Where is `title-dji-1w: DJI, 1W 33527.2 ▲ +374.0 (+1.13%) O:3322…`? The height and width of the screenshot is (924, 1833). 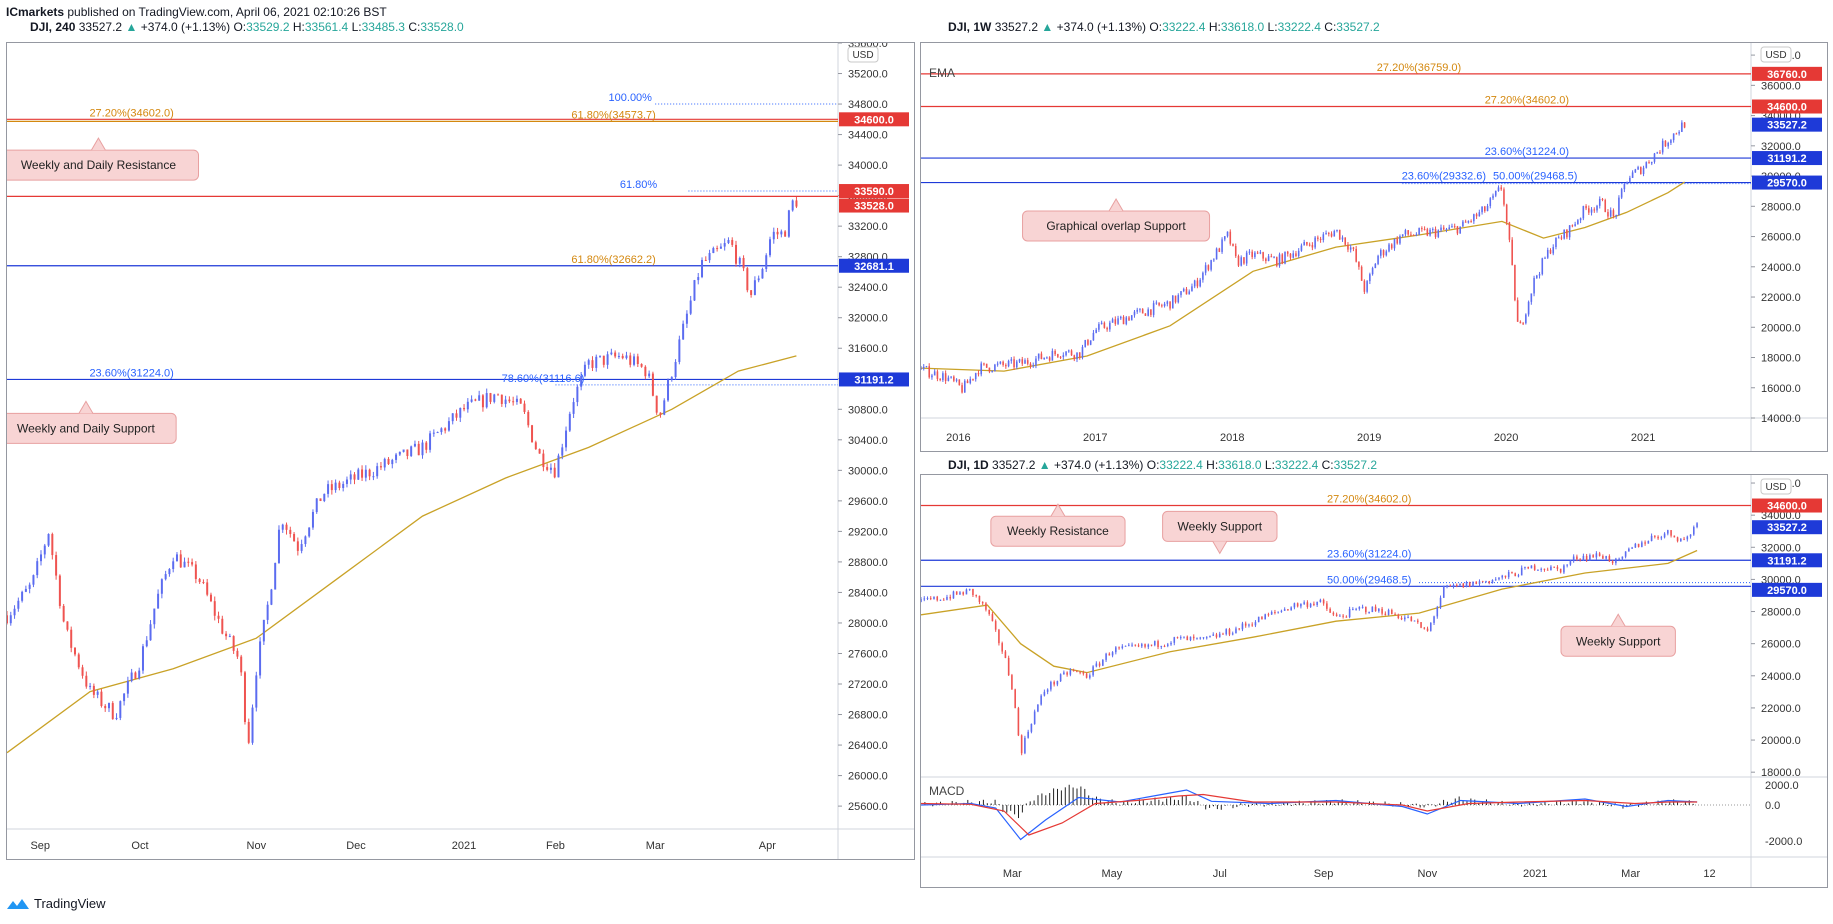 title-dji-1w: DJI, 1W 33527.2 ▲ +374.0 (+1.13%) O:3322… is located at coordinates (1164, 27).